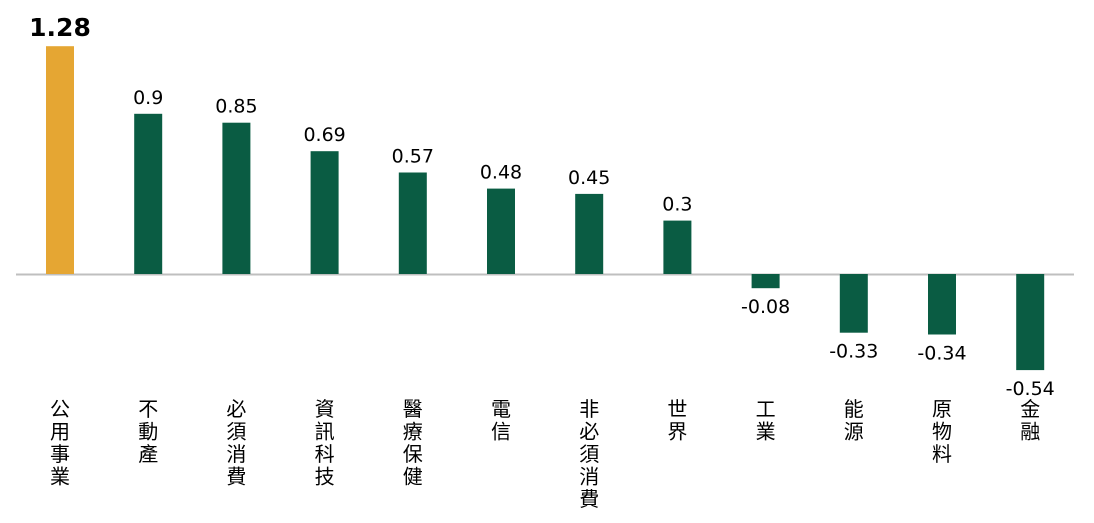 This screenshot has height=523, width=1094. I want to click on category-label-6: 非必須消費, so click(589, 454).